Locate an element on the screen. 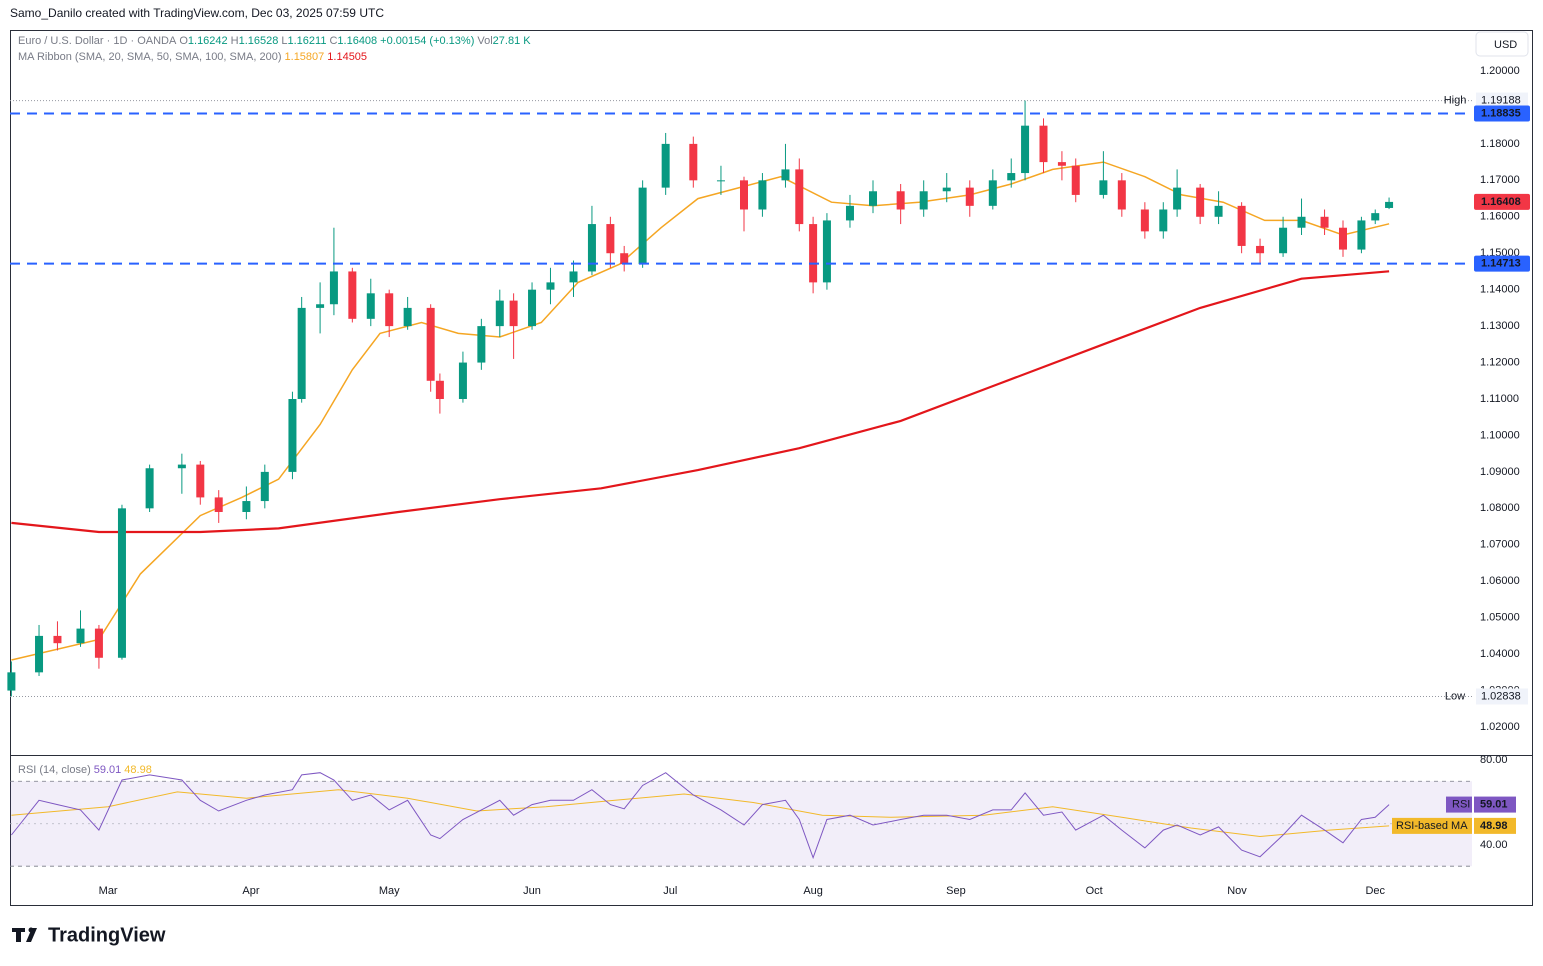 The image size is (1543, 966). rsi-ma-legend-value: 48.98 is located at coordinates (138, 770).